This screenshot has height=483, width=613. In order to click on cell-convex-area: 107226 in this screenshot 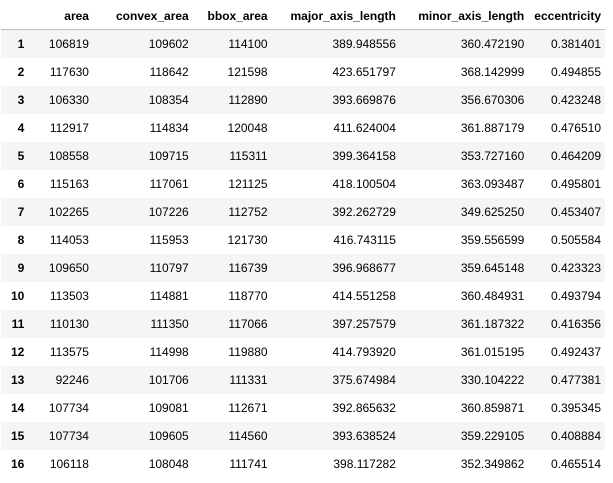, I will do `click(168, 212)`.